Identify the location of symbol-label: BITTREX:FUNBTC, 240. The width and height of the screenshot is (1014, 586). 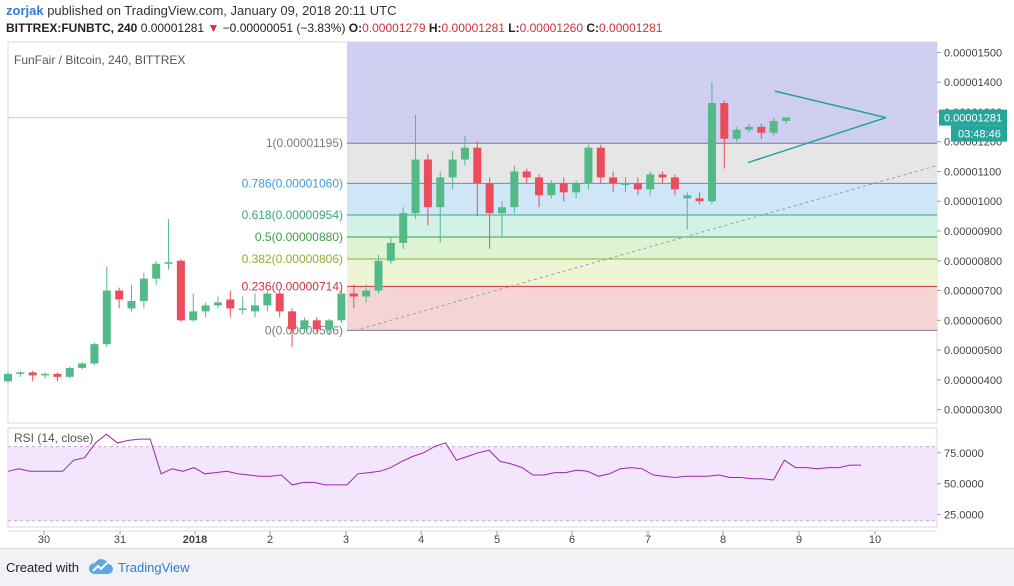
(72, 28).